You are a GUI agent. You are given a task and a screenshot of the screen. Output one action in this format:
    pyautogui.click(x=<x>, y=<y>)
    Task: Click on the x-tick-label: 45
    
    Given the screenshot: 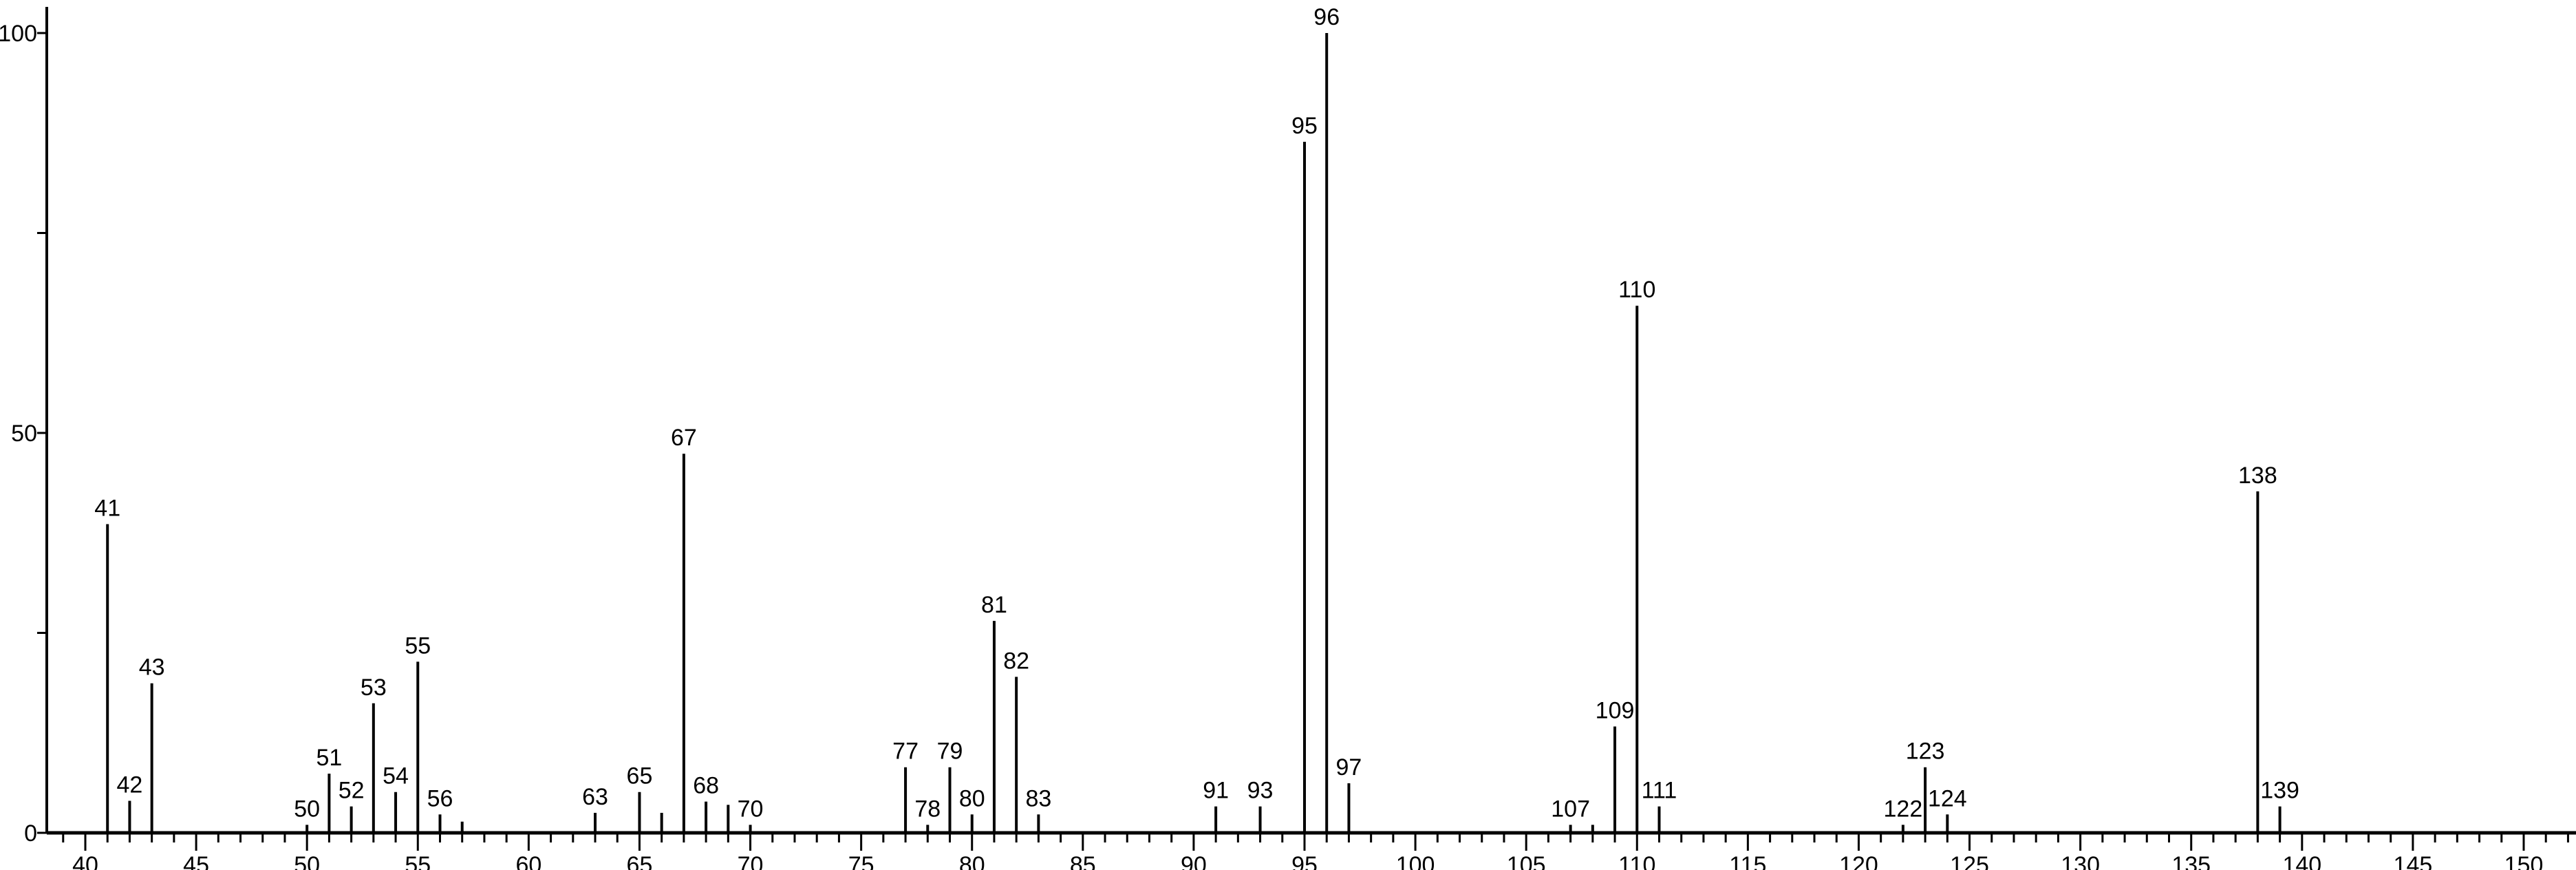 What is the action you would take?
    pyautogui.click(x=196, y=861)
    